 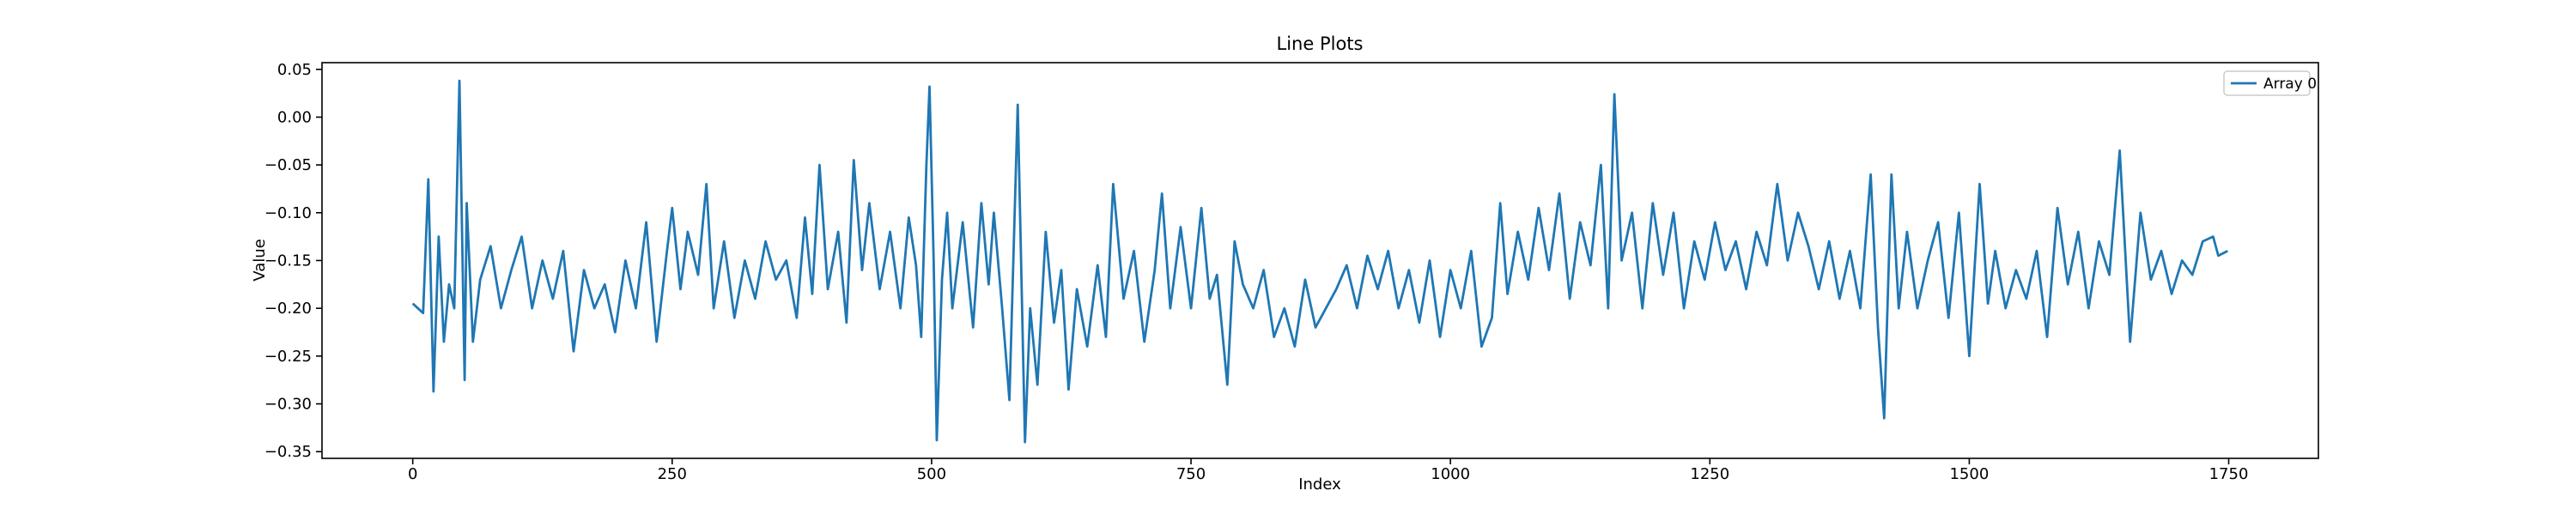 I want to click on y-tick-label: −0.05, so click(x=288, y=165).